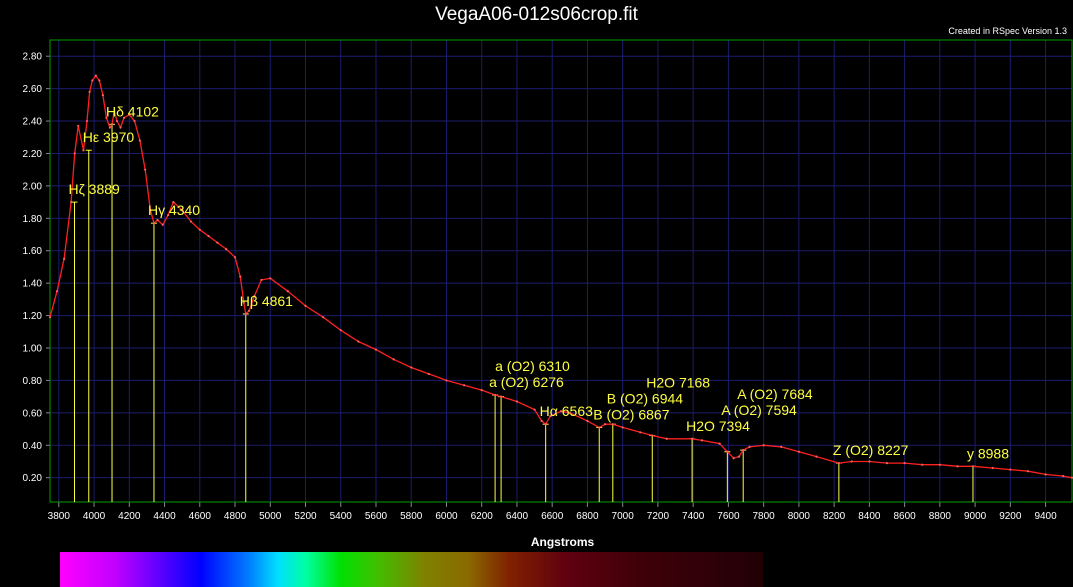 Image resolution: width=1073 pixels, height=587 pixels. Describe the element at coordinates (33, 413) in the screenshot. I see `y-tick-label: 0.60` at that location.